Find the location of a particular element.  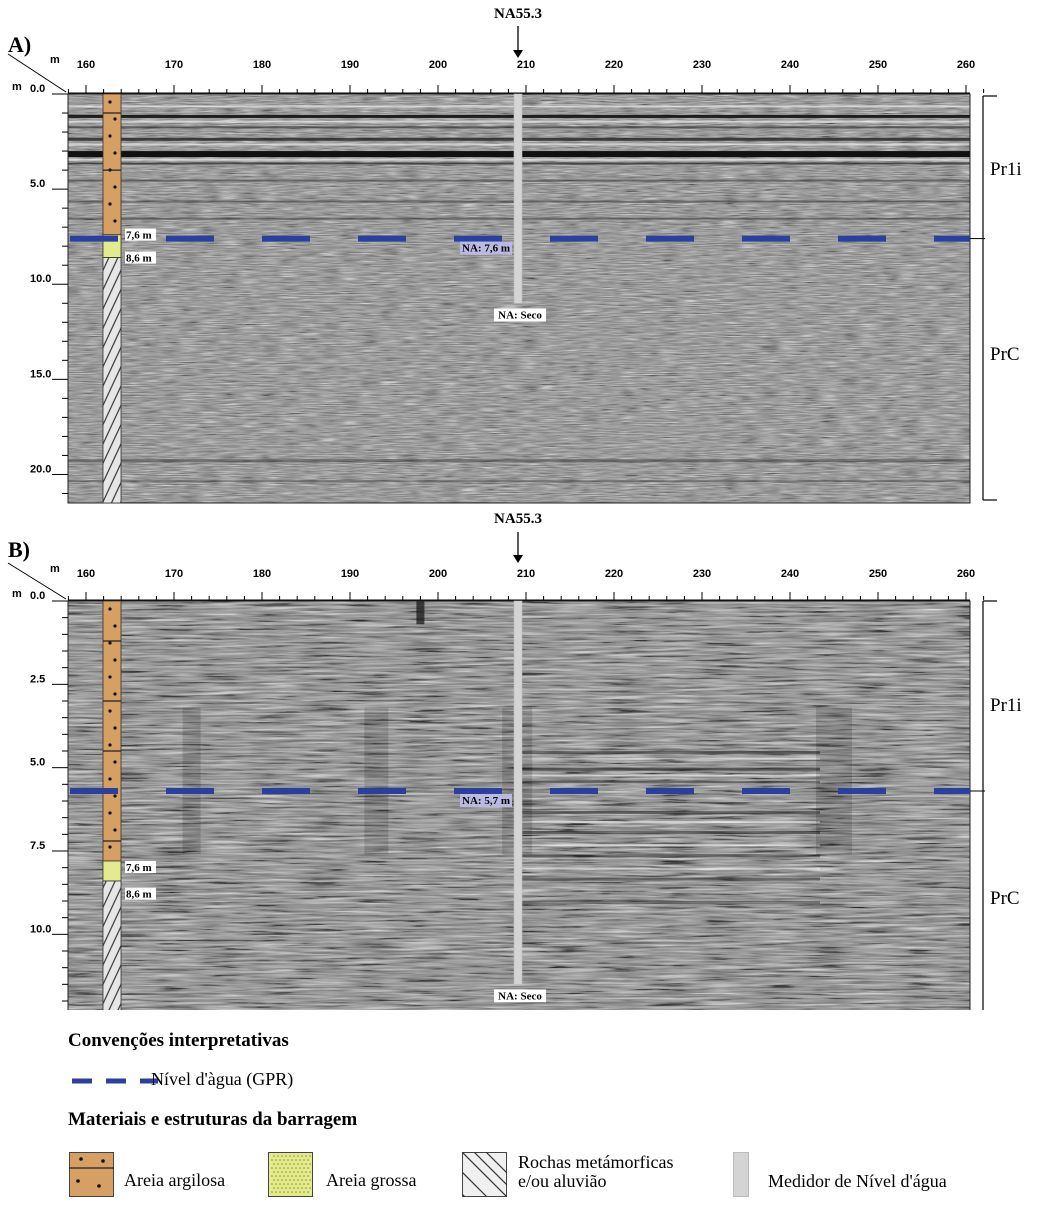

metamorphic-rocks-swatch is located at coordinates (484, 1174).